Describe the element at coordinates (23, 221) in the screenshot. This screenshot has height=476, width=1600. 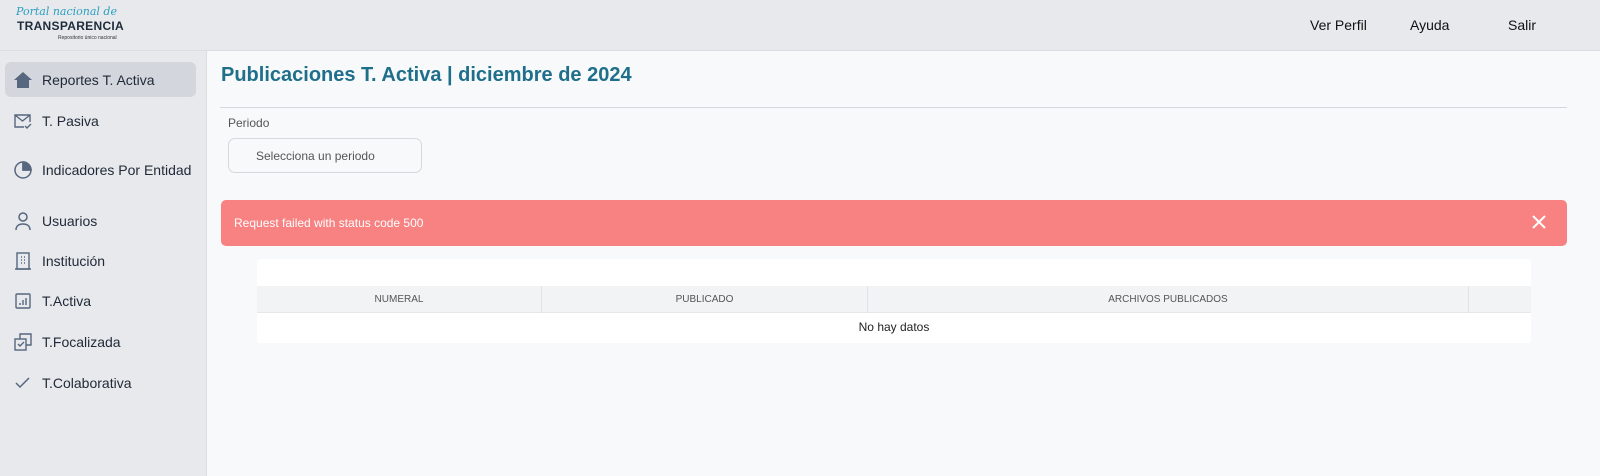
I see `user-icon` at that location.